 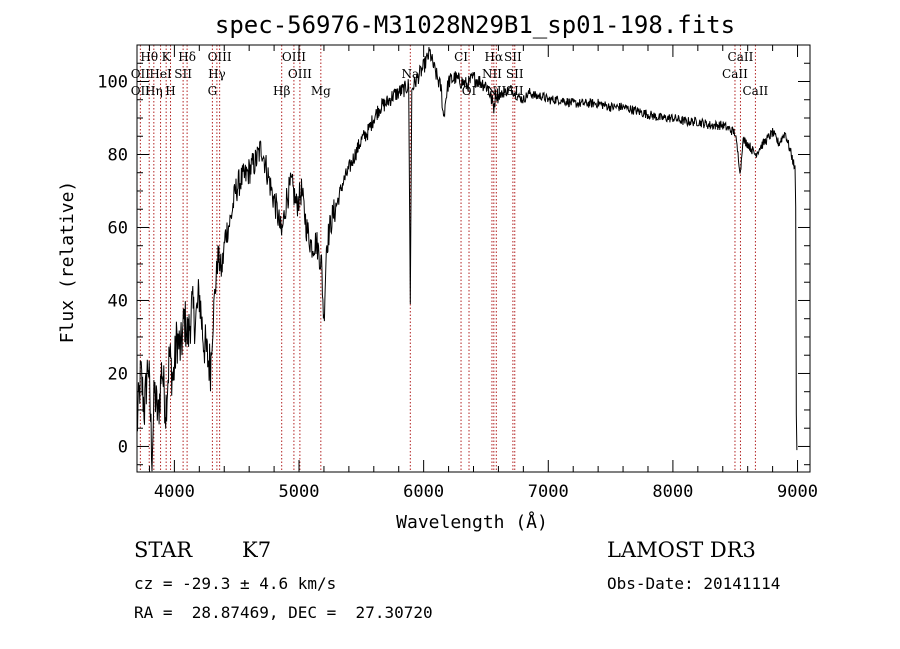 What do you see at coordinates (217, 74) in the screenshot?
I see `reference-line-label: Hγ` at bounding box center [217, 74].